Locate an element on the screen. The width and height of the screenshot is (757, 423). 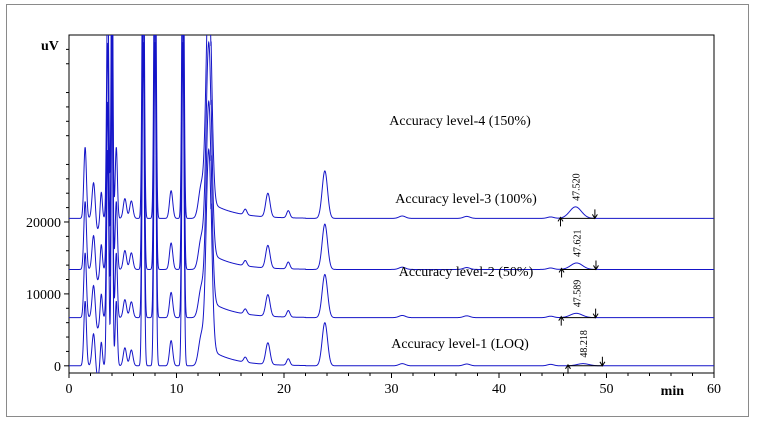
trace-label-level-4: Accuracy level-4 (150%) is located at coordinates (460, 121).